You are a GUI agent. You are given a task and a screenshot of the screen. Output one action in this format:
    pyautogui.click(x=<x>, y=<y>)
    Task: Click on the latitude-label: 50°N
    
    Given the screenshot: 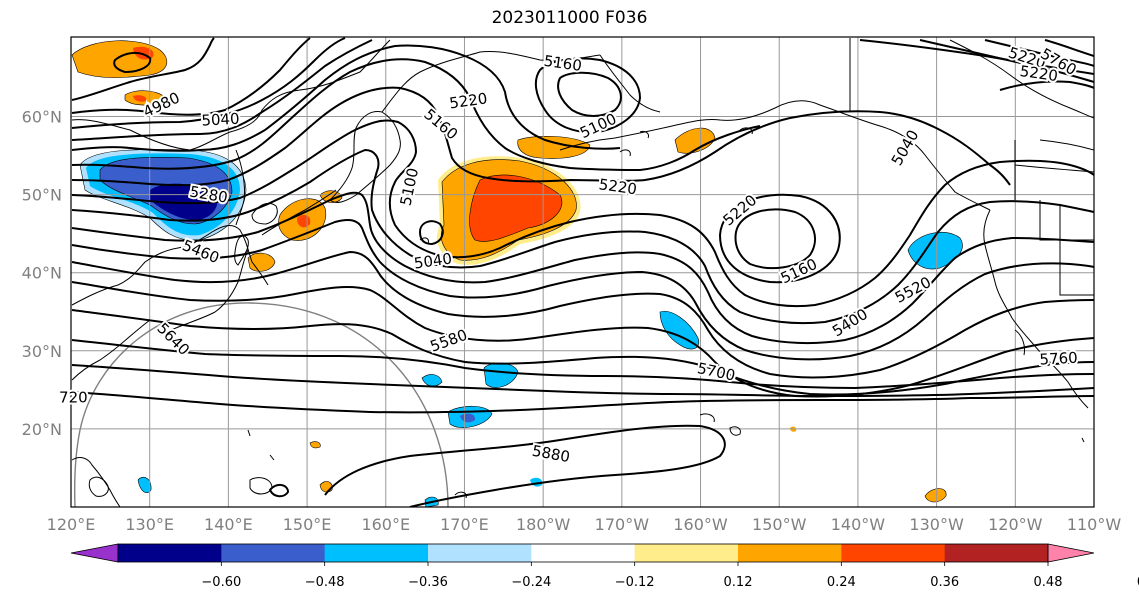 What is the action you would take?
    pyautogui.click(x=42, y=195)
    